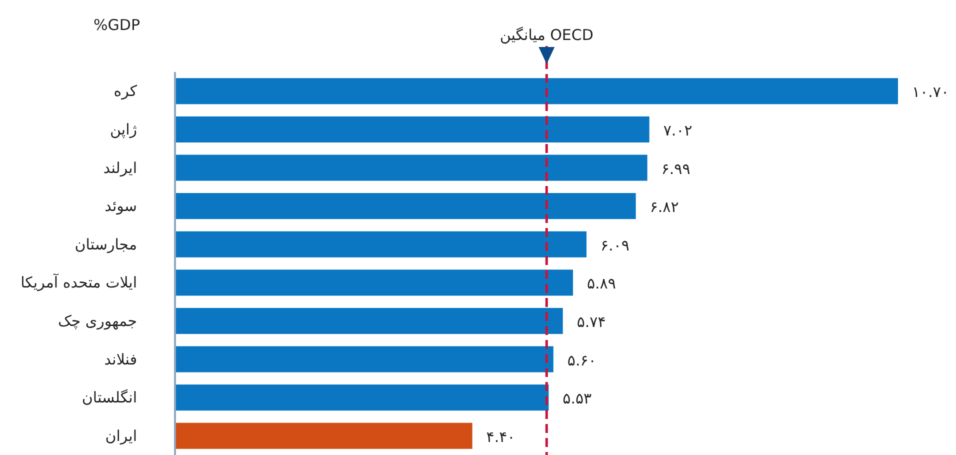  Describe the element at coordinates (120, 359) in the screenshot. I see `y-tick-label: فنلاند` at that location.